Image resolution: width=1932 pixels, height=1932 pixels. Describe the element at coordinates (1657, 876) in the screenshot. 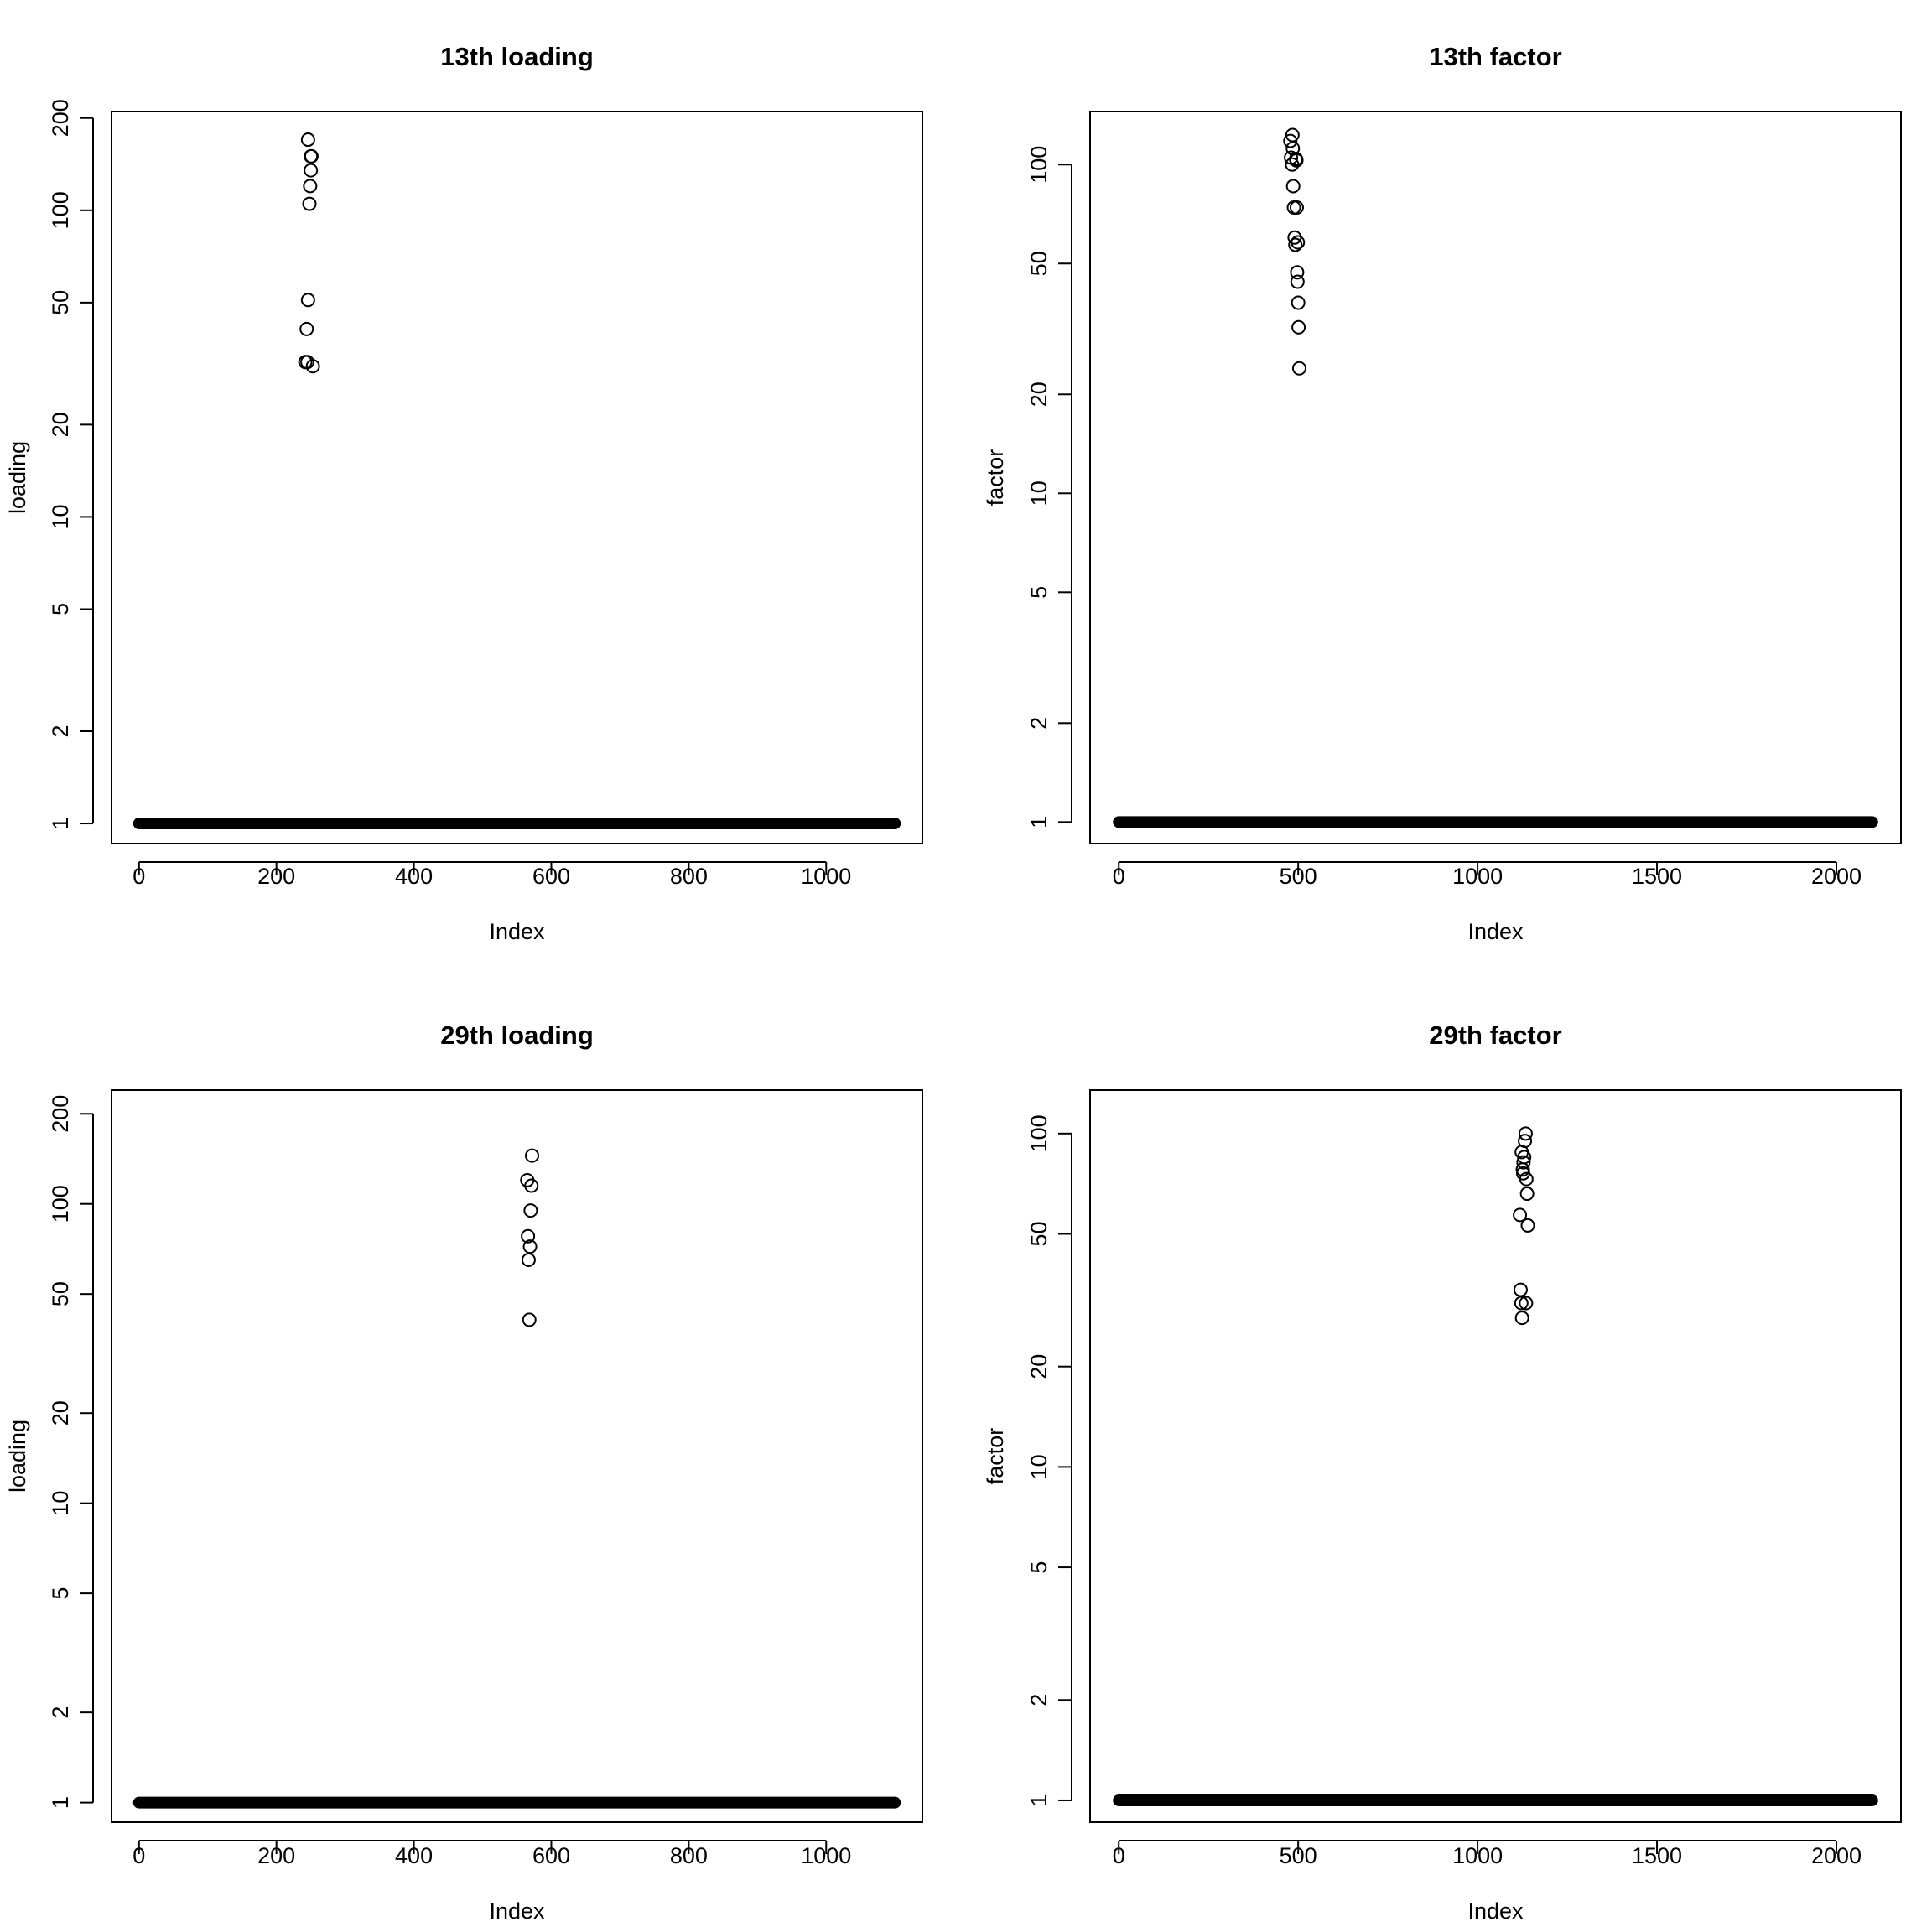

I see `x-tick-label: 1500` at that location.